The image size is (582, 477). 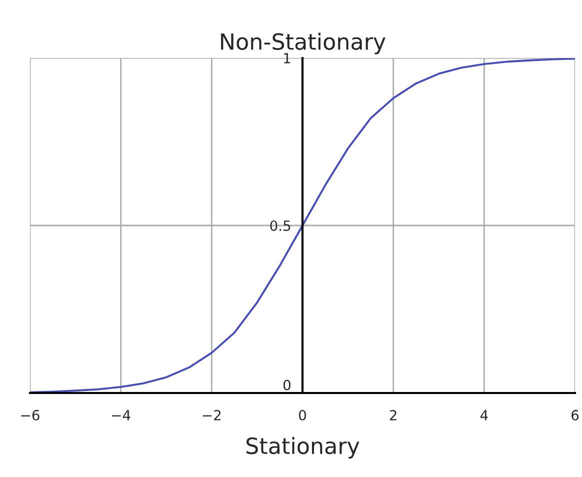 What do you see at coordinates (121, 415) in the screenshot?
I see `x-tick-label: −4` at bounding box center [121, 415].